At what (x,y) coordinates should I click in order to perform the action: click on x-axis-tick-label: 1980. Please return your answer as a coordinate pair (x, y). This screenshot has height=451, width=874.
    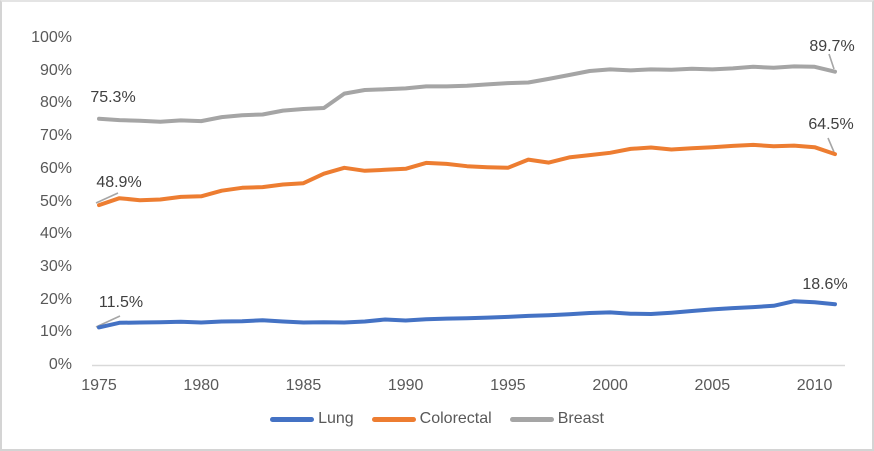
    Looking at the image, I should click on (201, 385).